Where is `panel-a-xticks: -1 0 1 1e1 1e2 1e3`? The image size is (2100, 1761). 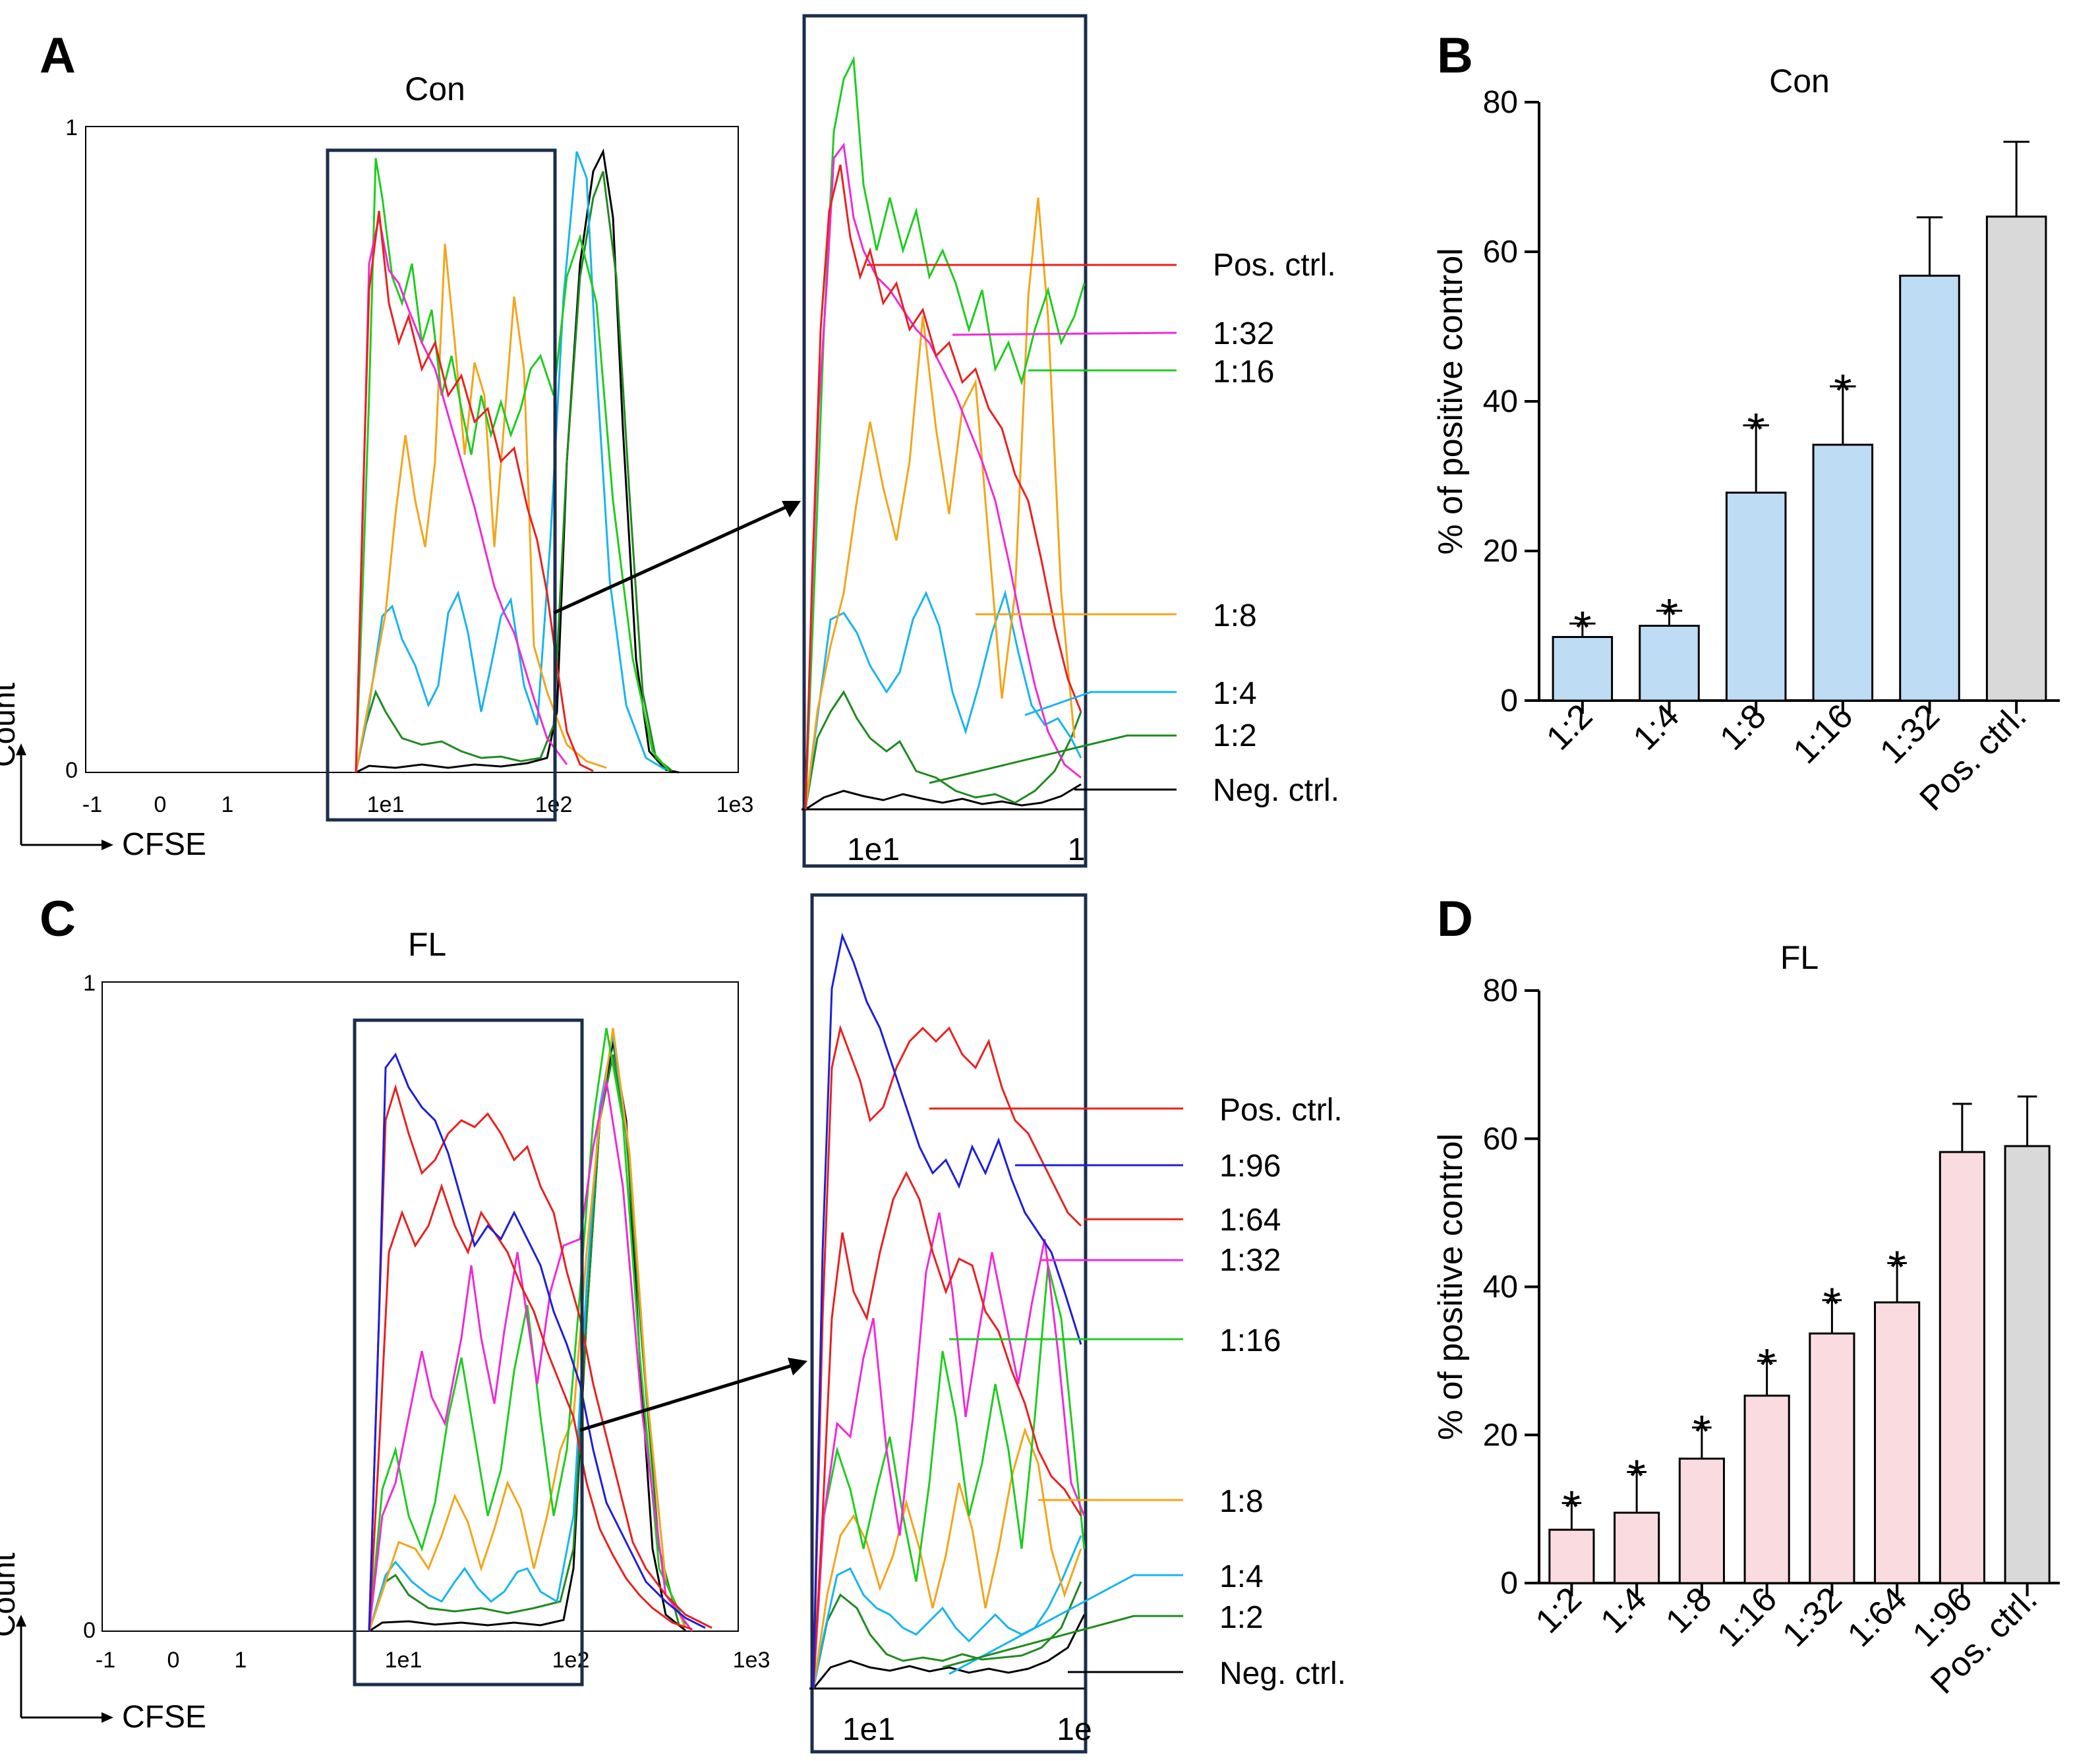 panel-a-xticks: -1 0 1 1e1 1e2 1e3 is located at coordinates (417, 805).